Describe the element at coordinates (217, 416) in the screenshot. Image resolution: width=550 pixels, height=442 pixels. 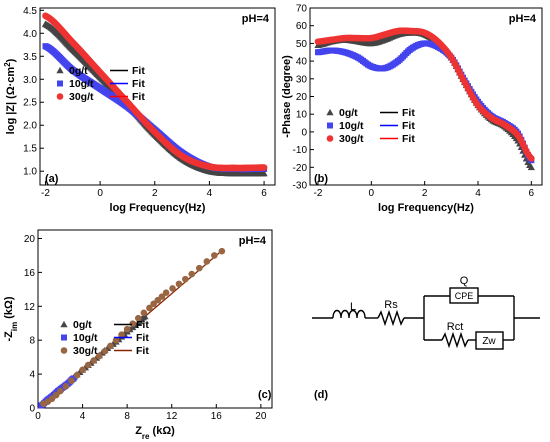
I see `x-tick-label-c: 16` at that location.